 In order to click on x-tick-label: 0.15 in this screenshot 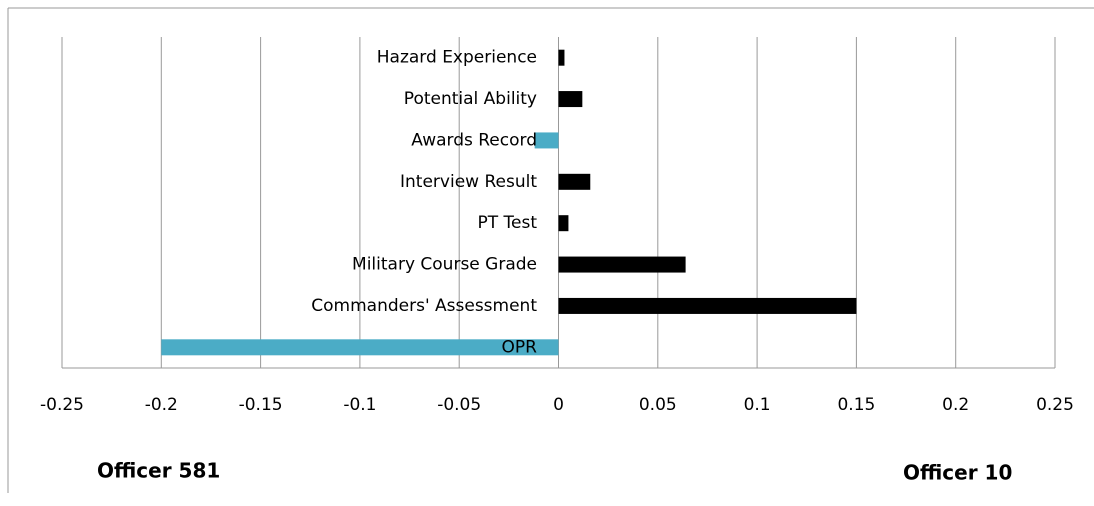, I will do `click(856, 405)`.